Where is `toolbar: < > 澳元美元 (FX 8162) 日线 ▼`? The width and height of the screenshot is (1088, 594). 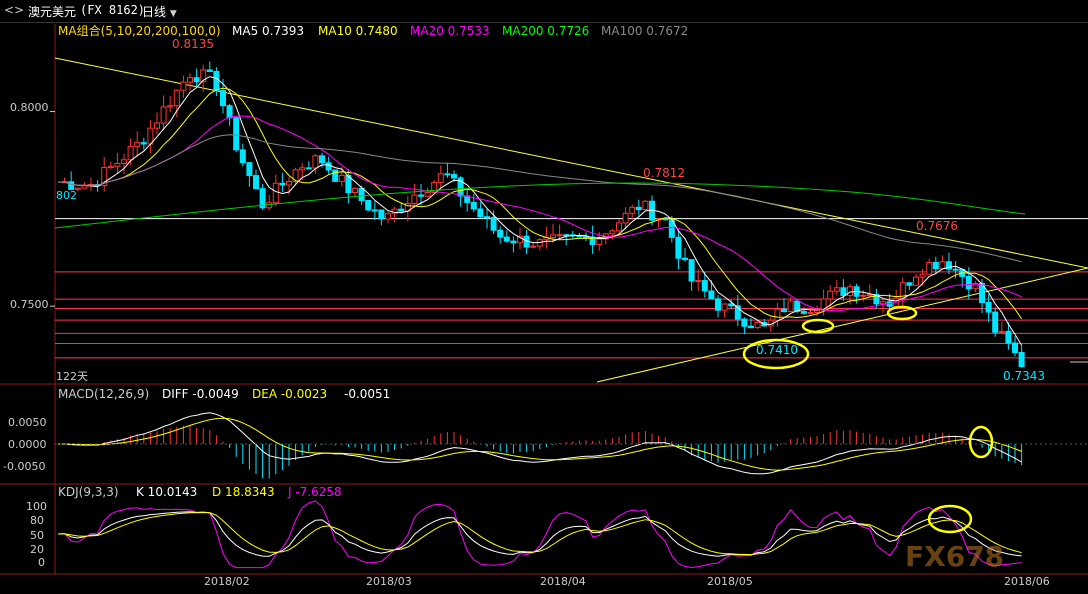 toolbar: < > 澳元美元 (FX 8162) 日线 ▼ is located at coordinates (544, 11).